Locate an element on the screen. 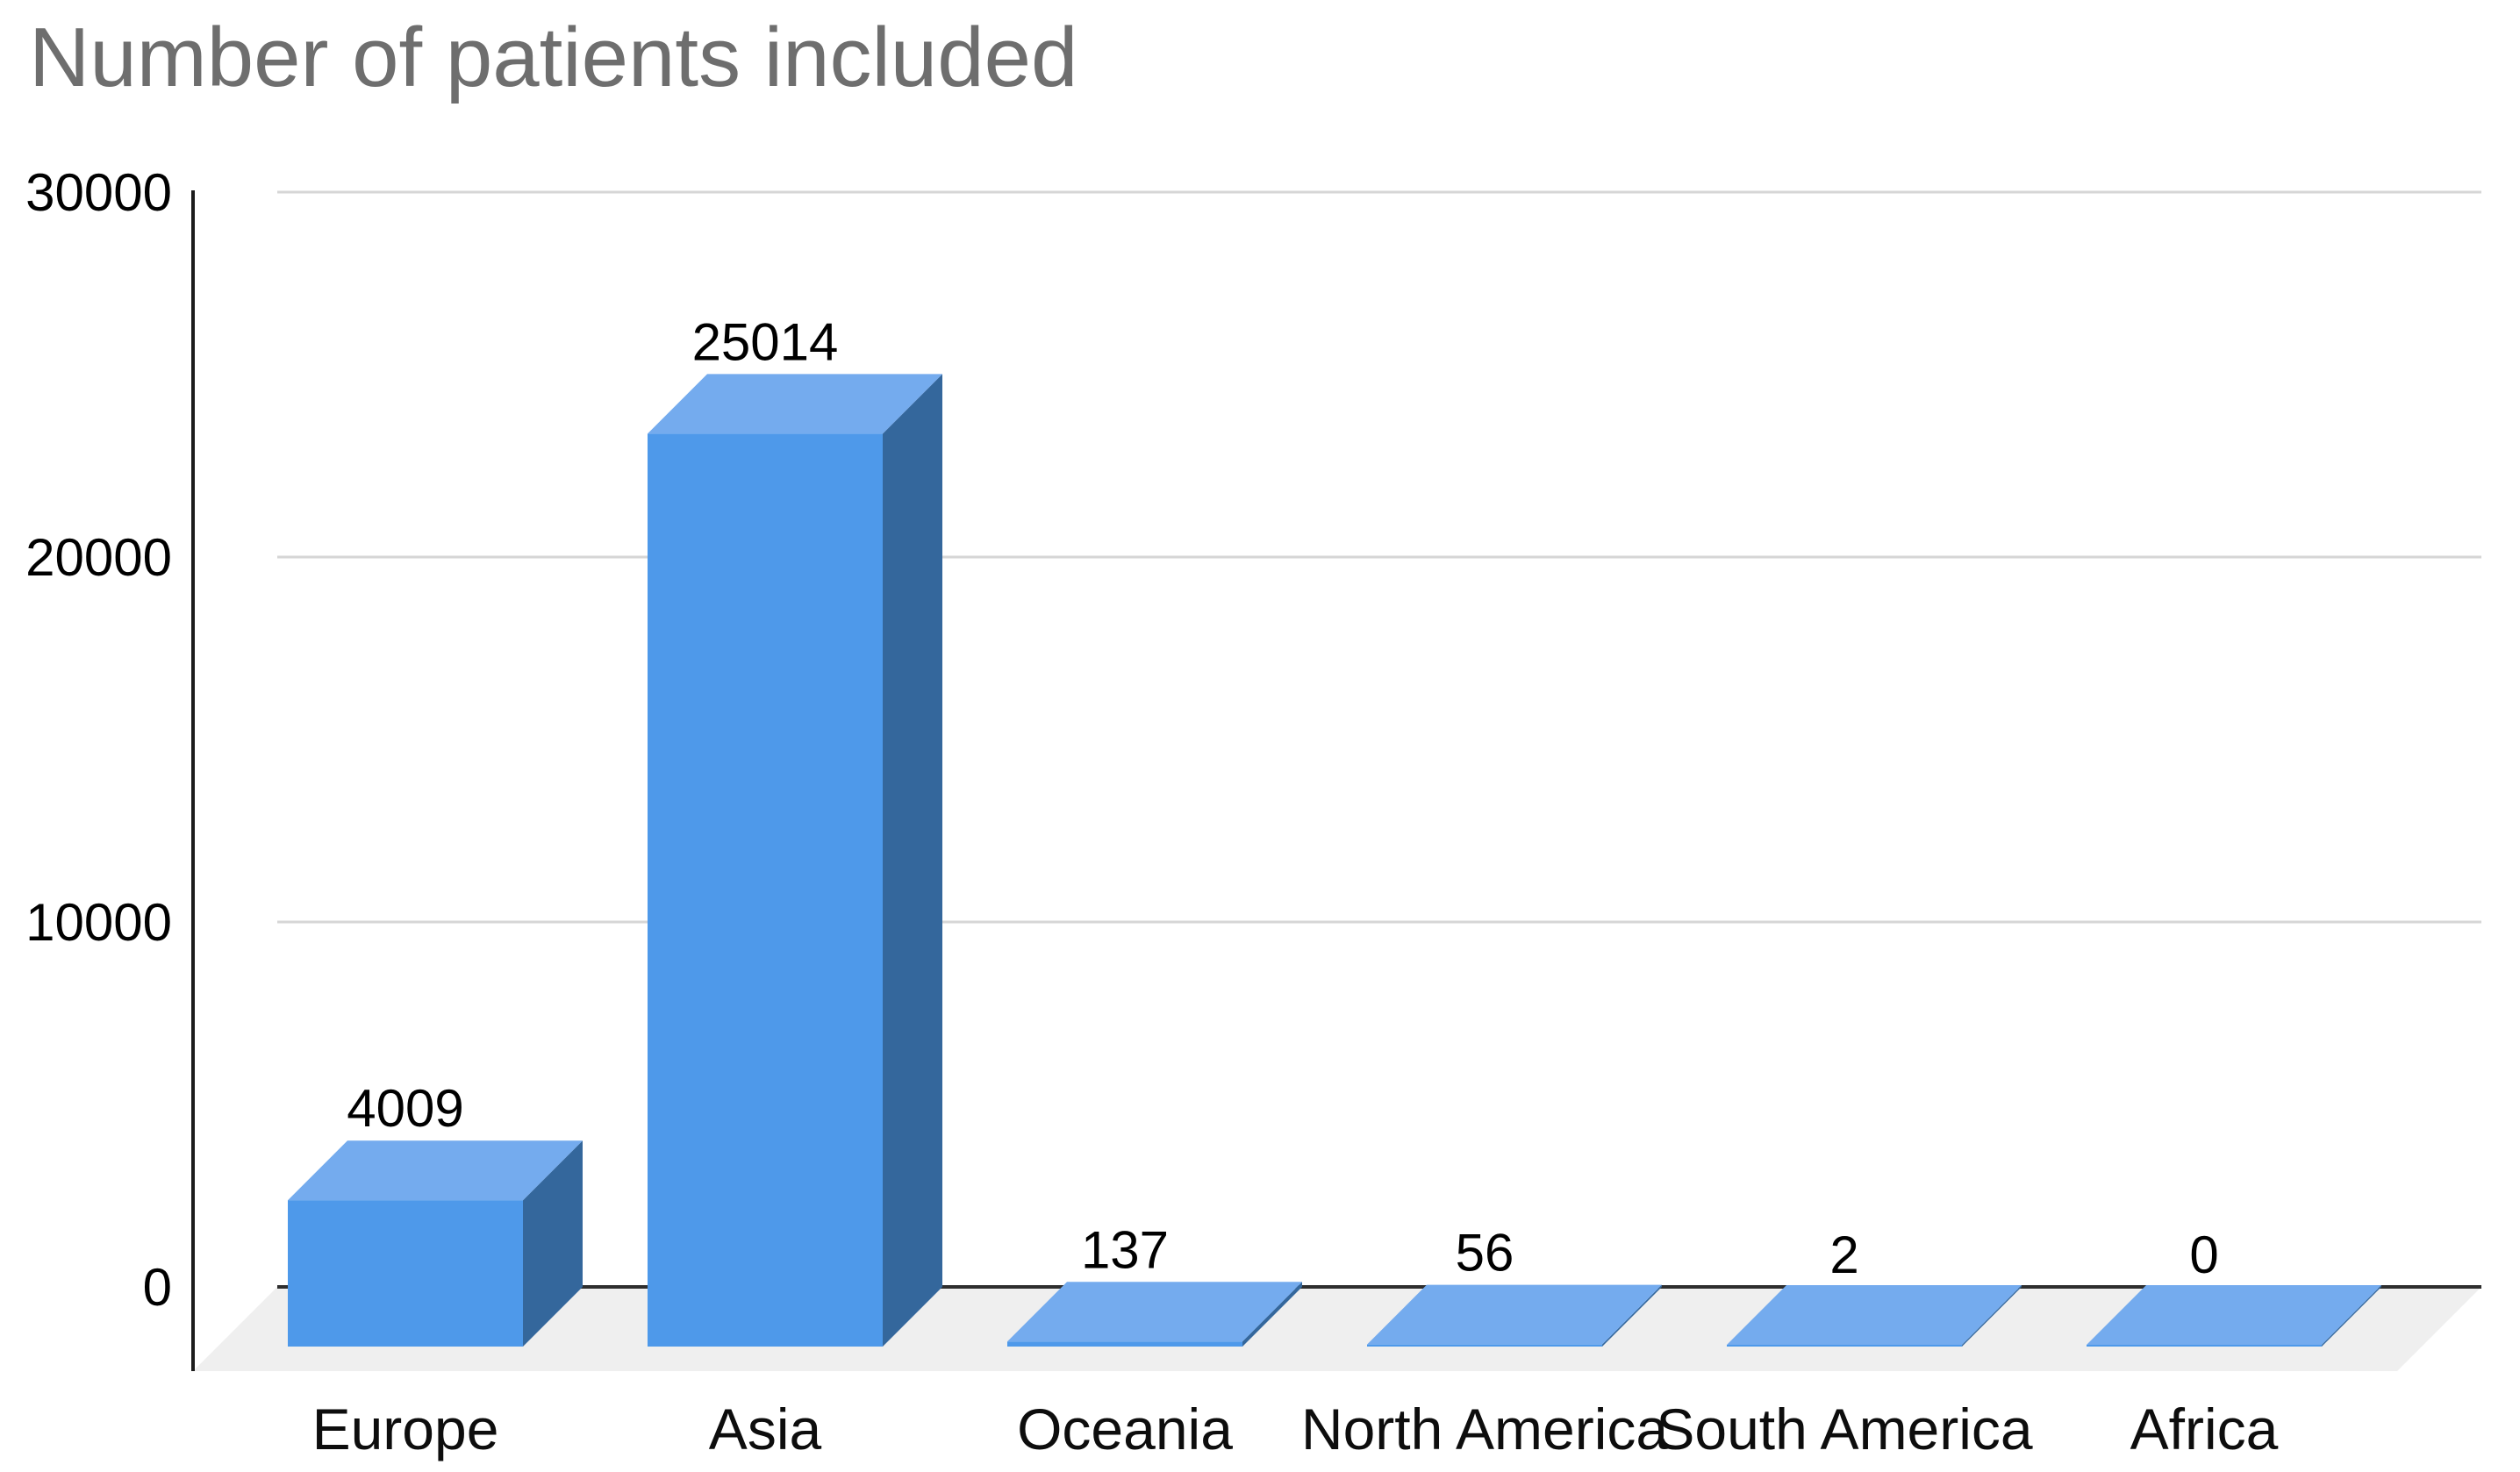 Image resolution: width=2520 pixels, height=1472 pixels. bar-top-face-oceania is located at coordinates (1154, 1312).